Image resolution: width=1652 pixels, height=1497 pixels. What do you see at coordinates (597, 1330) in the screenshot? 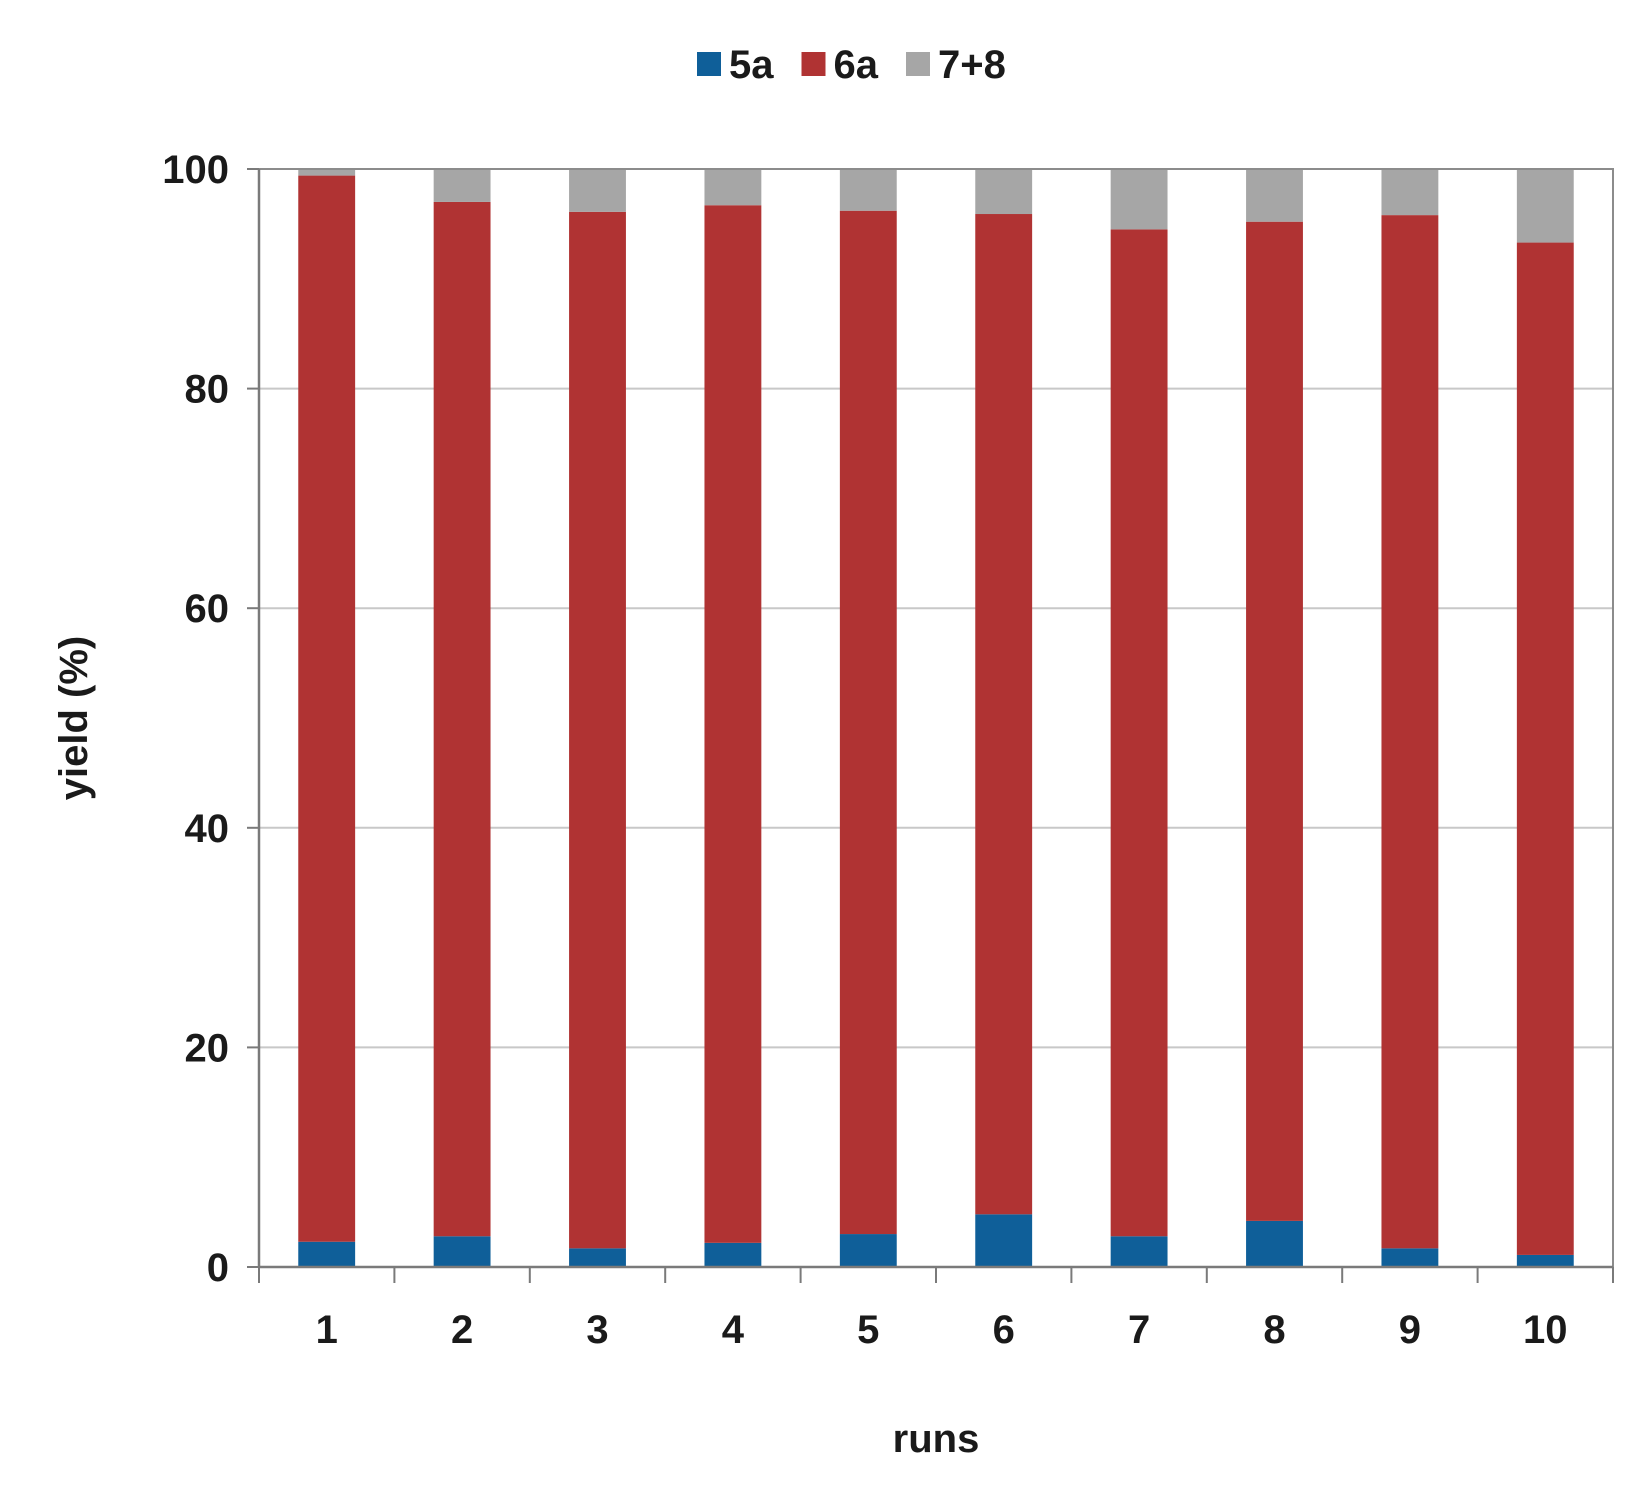
I see `x-tick-label: 3` at bounding box center [597, 1330].